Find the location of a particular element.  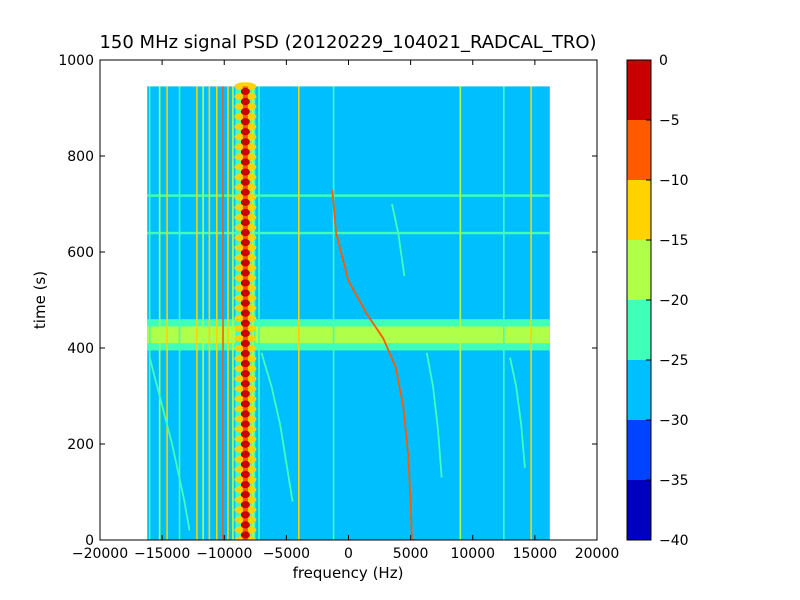

x-tick-label: −20000 is located at coordinates (100, 554).